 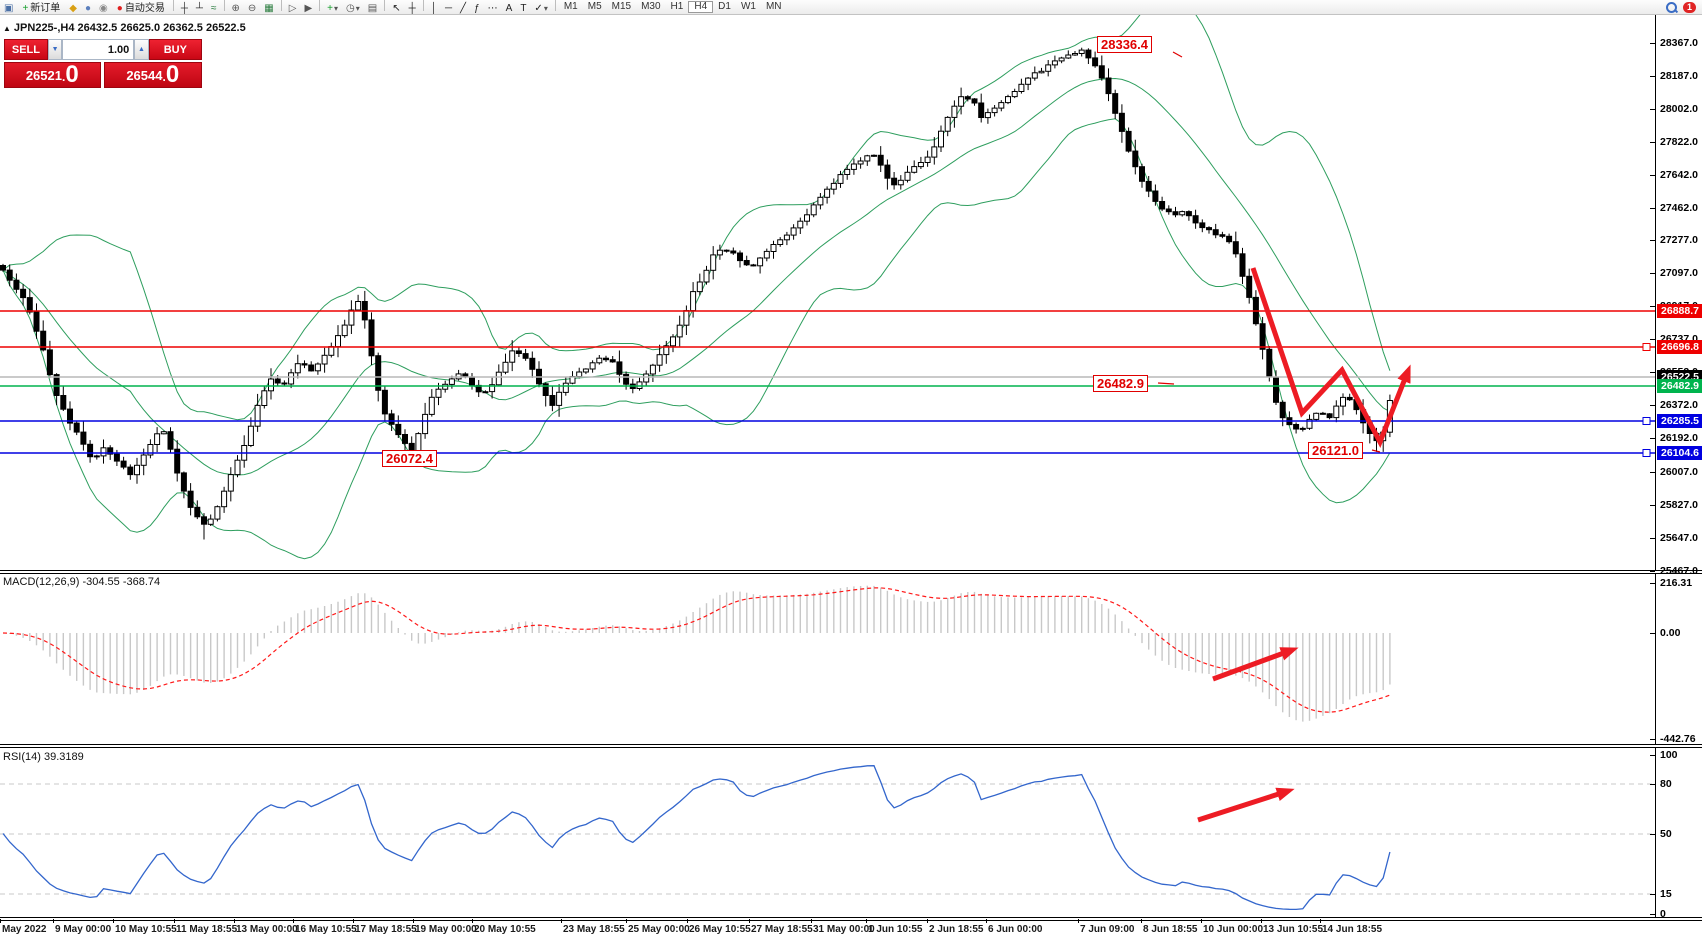 I want to click on trend-arrow-rsi, so click(x=1246, y=805).